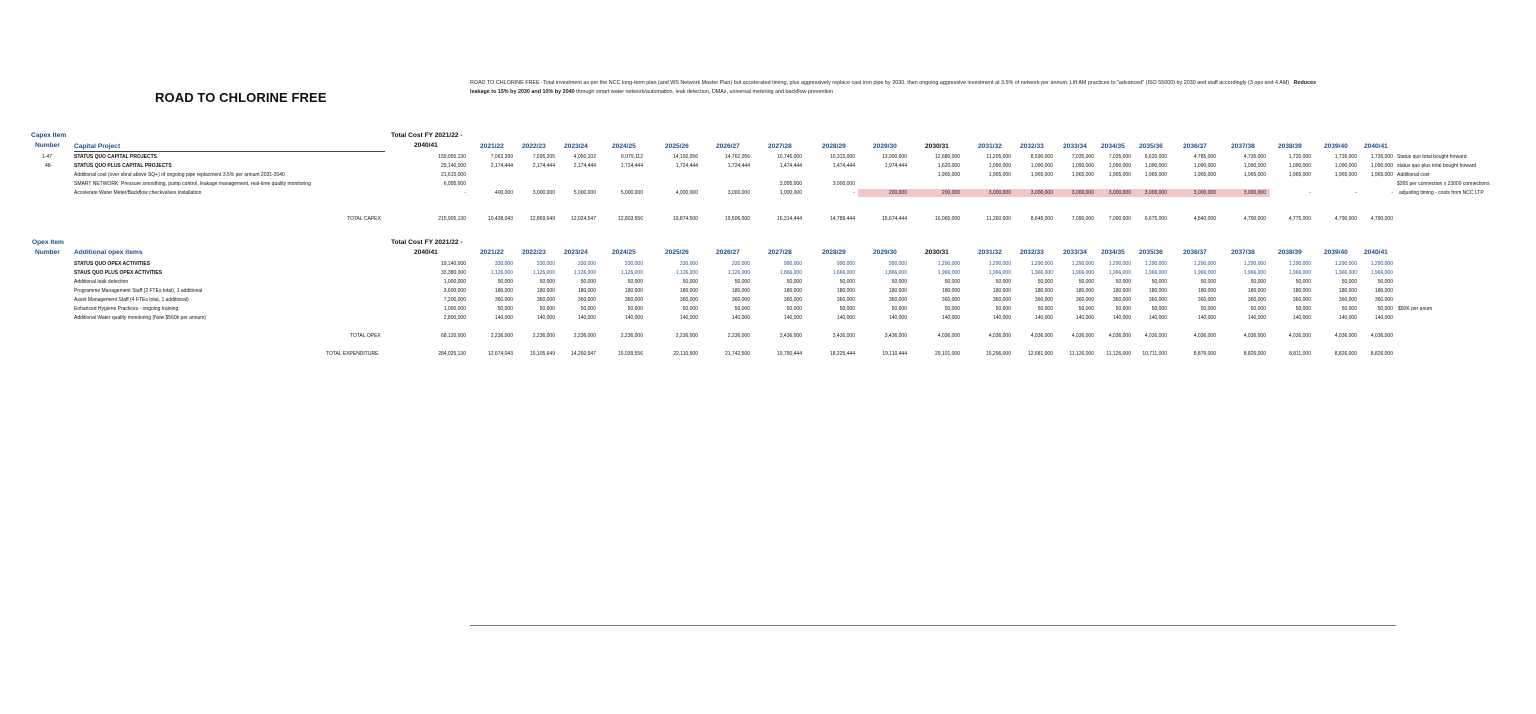  What do you see at coordinates (1075, 252) in the screenshot?
I see `year-header: 2033/34` at bounding box center [1075, 252].